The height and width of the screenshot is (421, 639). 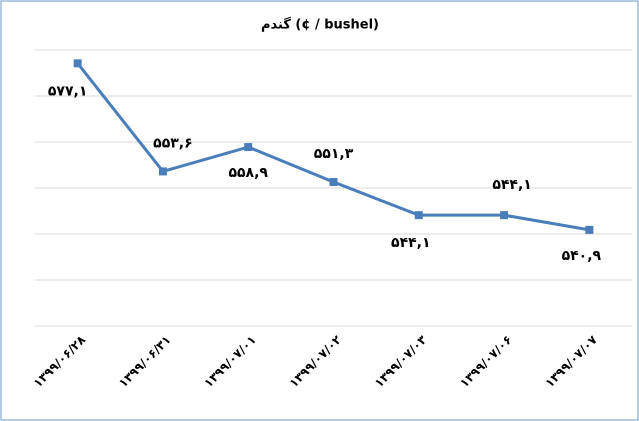 I want to click on data-label: ۵۵۸,۹, so click(x=248, y=173).